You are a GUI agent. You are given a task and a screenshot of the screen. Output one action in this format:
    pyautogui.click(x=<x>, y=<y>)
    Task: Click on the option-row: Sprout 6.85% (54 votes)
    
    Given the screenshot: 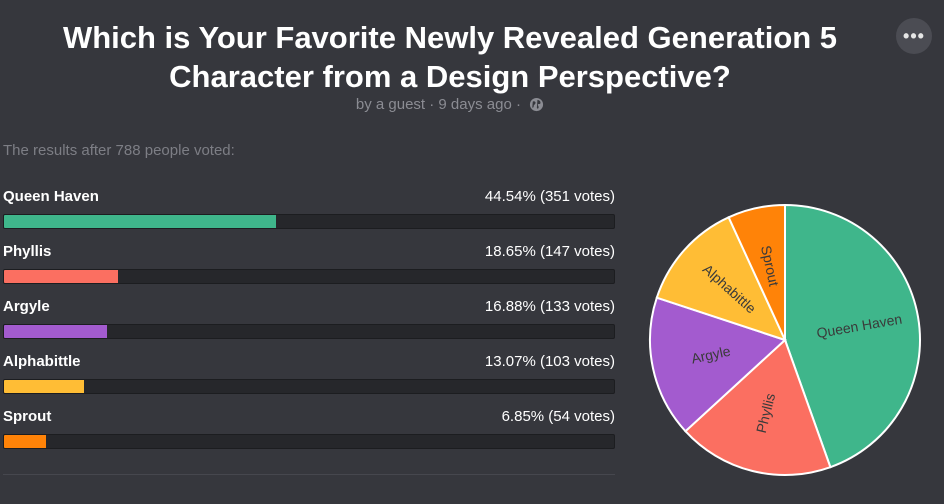 What is the action you would take?
    pyautogui.click(x=309, y=435)
    